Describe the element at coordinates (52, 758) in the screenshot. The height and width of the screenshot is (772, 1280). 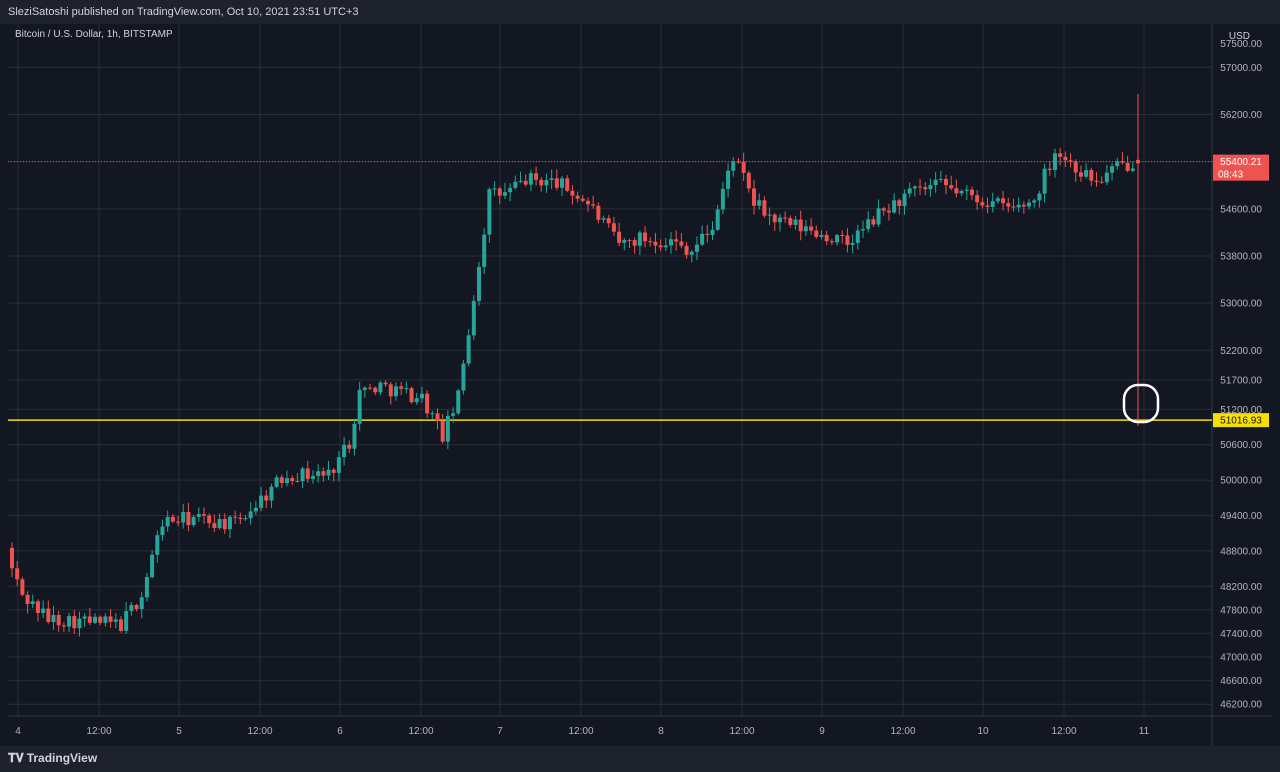
I see `tradingview-logo: 𝐓𝐕 TradingView` at that location.